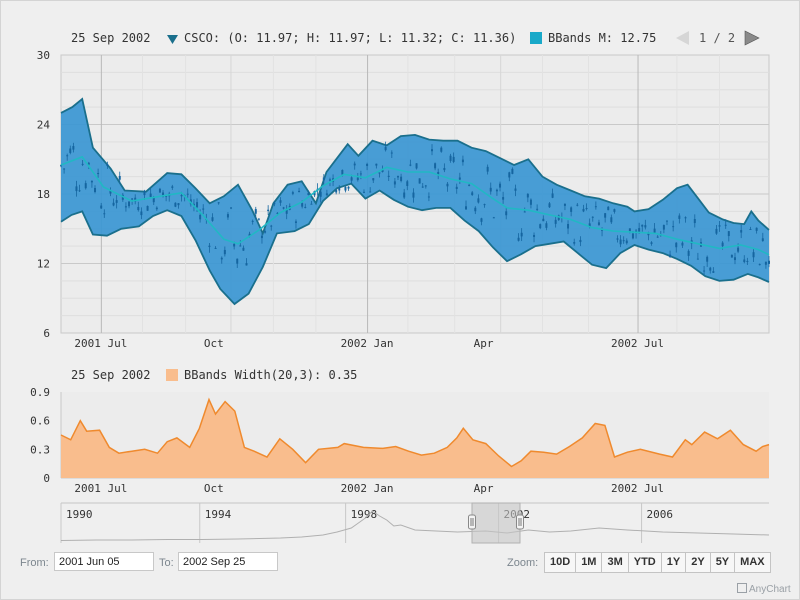 The width and height of the screenshot is (800, 600). I want to click on from-input: 2001 Jun 05, so click(104, 561).